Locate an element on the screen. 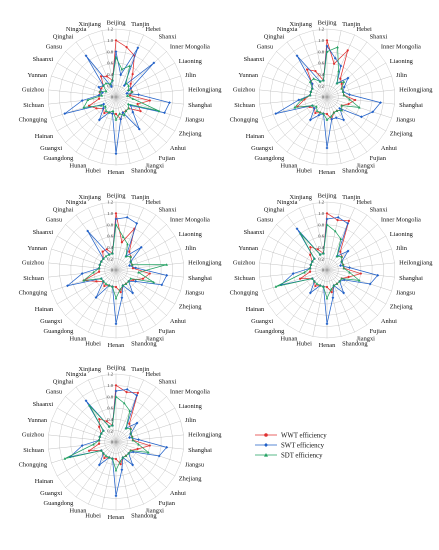  point-swt-chongqing is located at coordinates (67, 286).